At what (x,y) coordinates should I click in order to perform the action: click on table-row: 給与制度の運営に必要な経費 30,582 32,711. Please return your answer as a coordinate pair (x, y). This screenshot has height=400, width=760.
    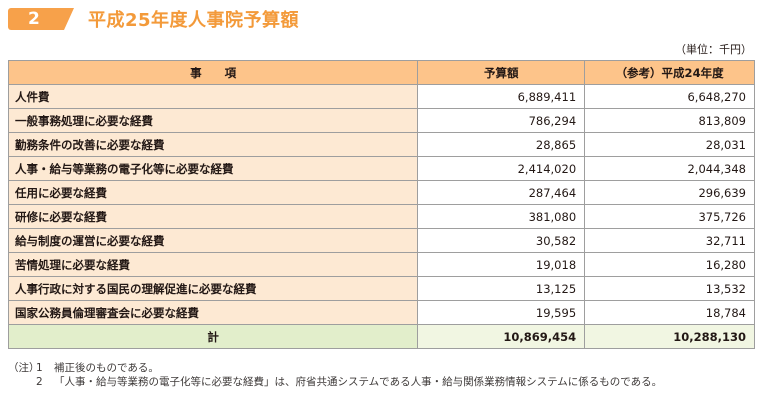
    Looking at the image, I should click on (381, 240).